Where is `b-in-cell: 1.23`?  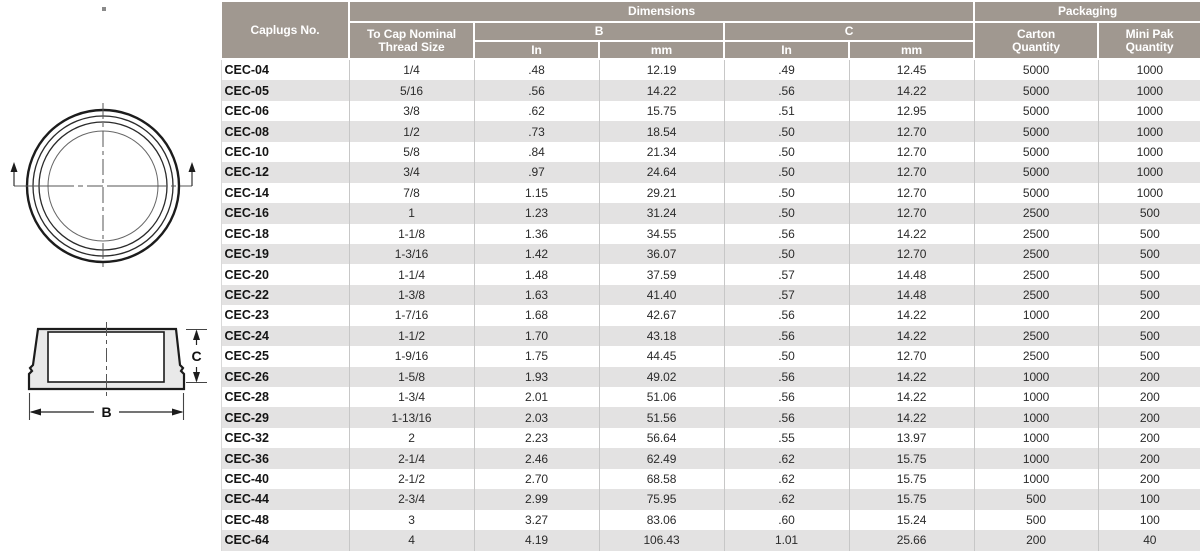
b-in-cell: 1.23 is located at coordinates (536, 213).